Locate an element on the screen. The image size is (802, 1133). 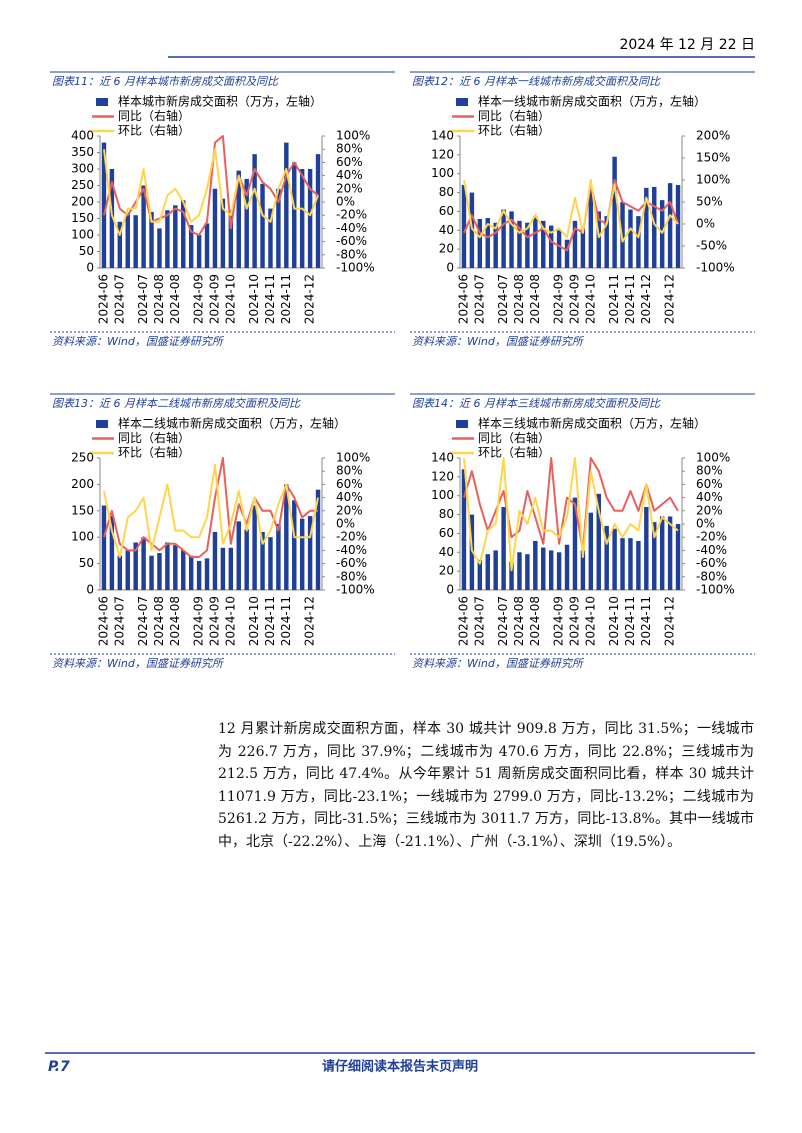
footer-notice: 请仔细阅读本报告末页声明 is located at coordinates (400, 1067).